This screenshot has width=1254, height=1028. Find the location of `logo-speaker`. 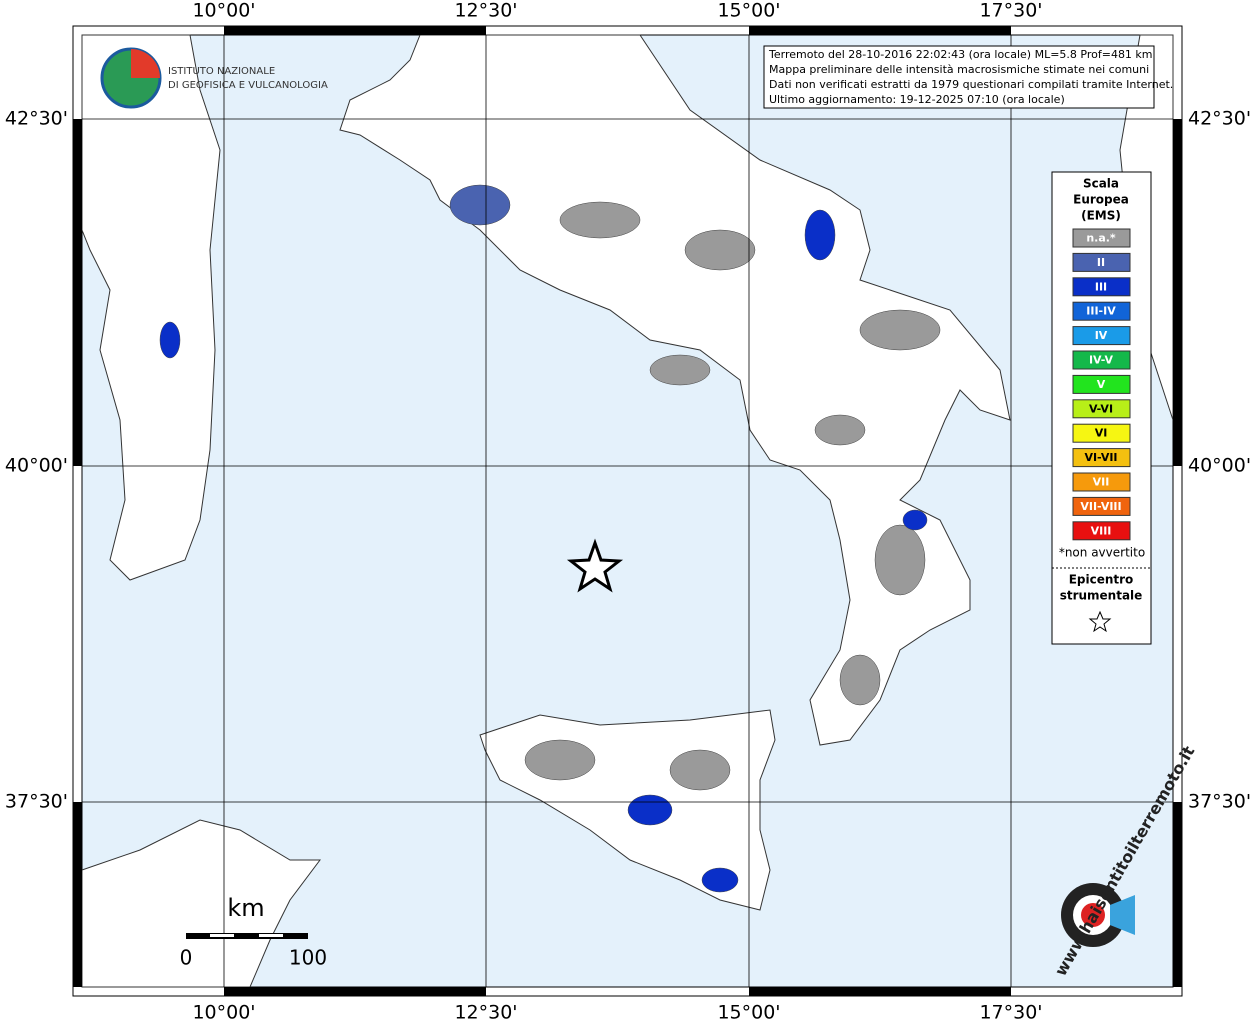

logo-speaker is located at coordinates (1122, 915).